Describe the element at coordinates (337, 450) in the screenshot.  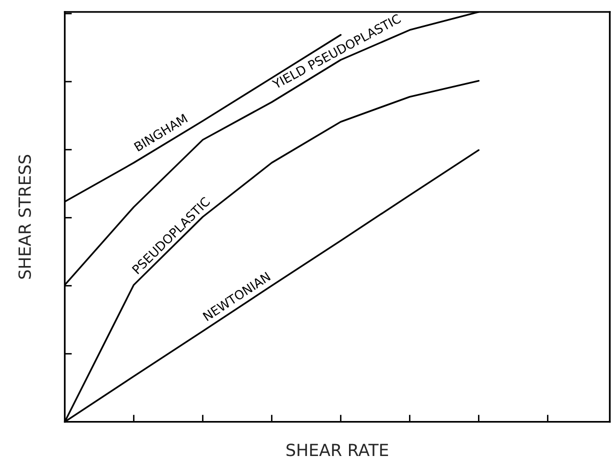
I see `x-axis-title: SHEAR RATE` at that location.